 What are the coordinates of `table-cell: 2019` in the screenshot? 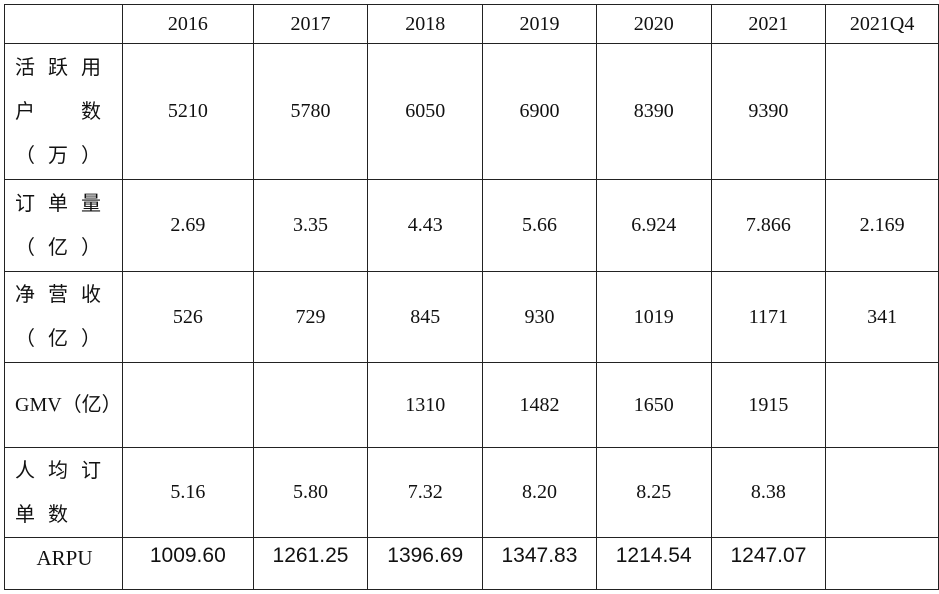 It's located at (539, 24).